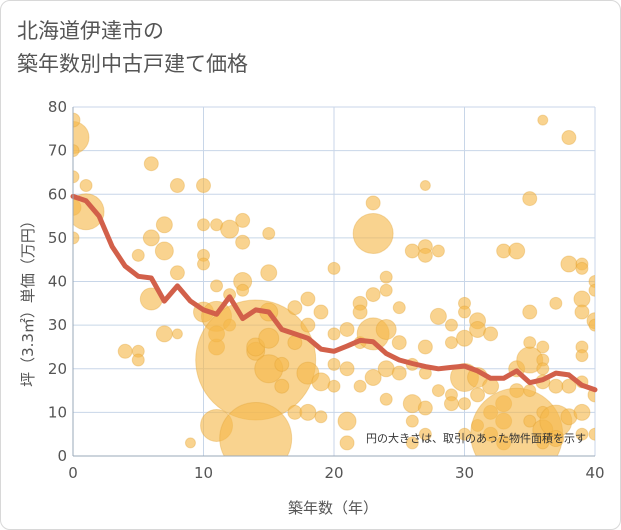  What do you see at coordinates (57, 107) in the screenshot?
I see `y-tick-label: 80` at bounding box center [57, 107].